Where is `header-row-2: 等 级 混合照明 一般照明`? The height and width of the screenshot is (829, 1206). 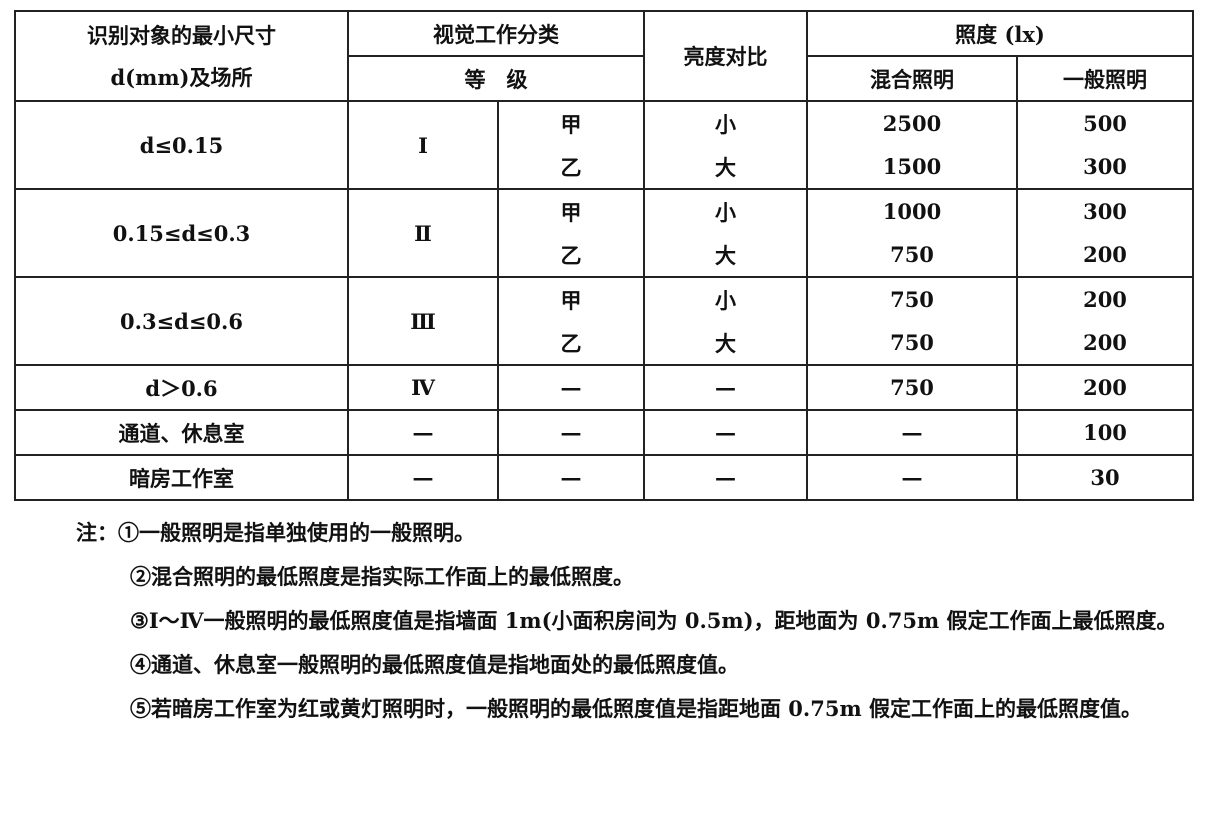
header-row-2: 等 级 混合照明 一般照明 is located at coordinates (604, 78).